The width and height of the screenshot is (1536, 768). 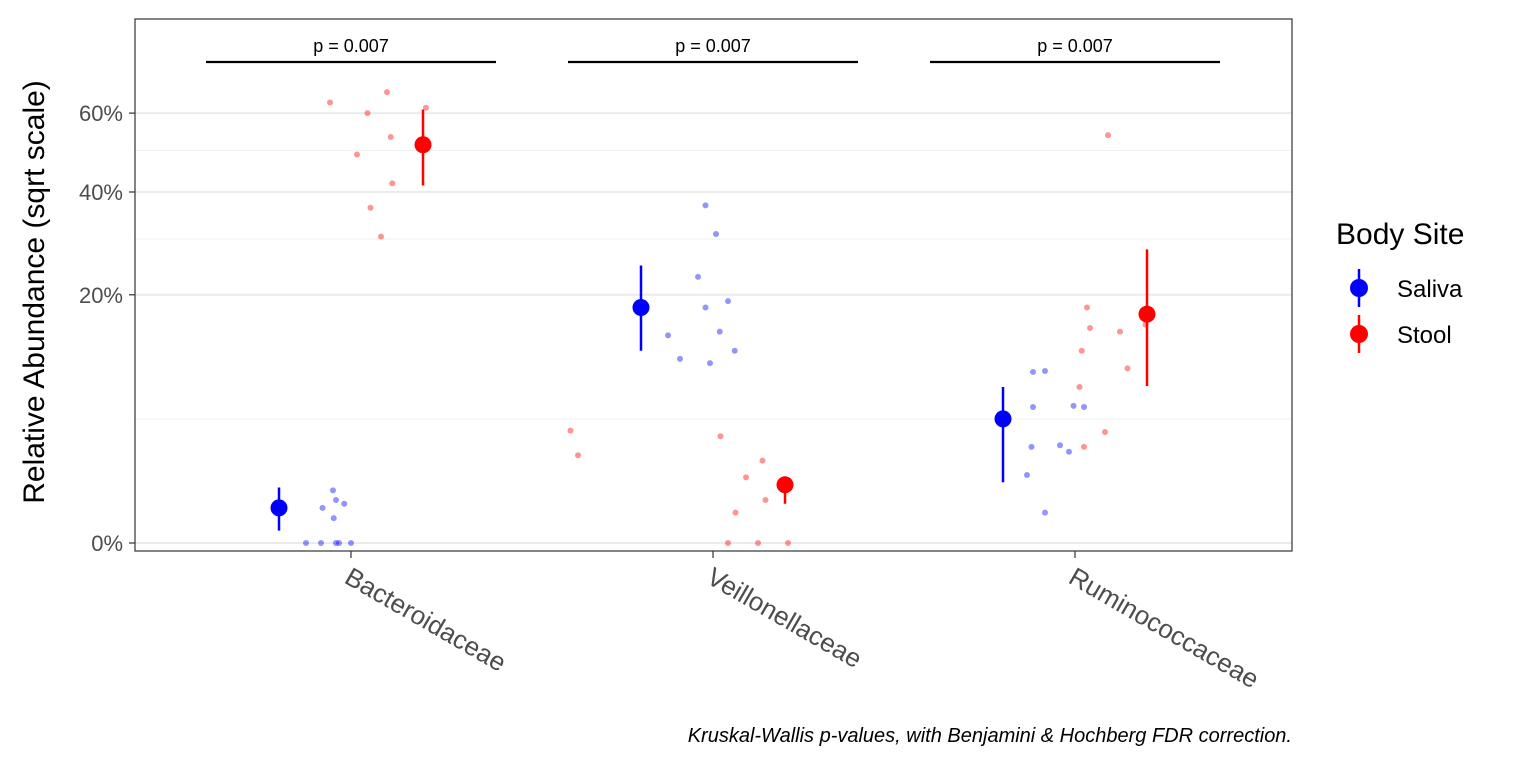 What do you see at coordinates (1400, 234) in the screenshot?
I see `legend-title: Body Site` at bounding box center [1400, 234].